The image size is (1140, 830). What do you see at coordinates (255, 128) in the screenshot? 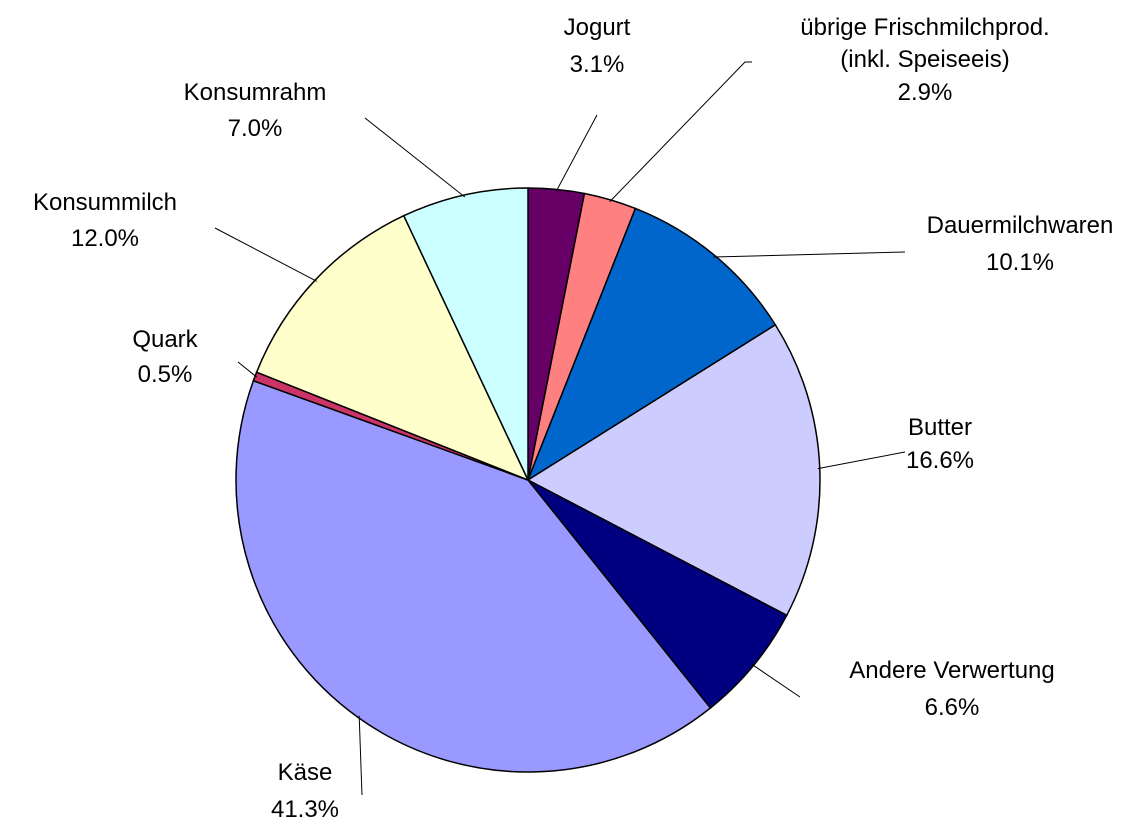
I see `value-label: 7.0%` at bounding box center [255, 128].